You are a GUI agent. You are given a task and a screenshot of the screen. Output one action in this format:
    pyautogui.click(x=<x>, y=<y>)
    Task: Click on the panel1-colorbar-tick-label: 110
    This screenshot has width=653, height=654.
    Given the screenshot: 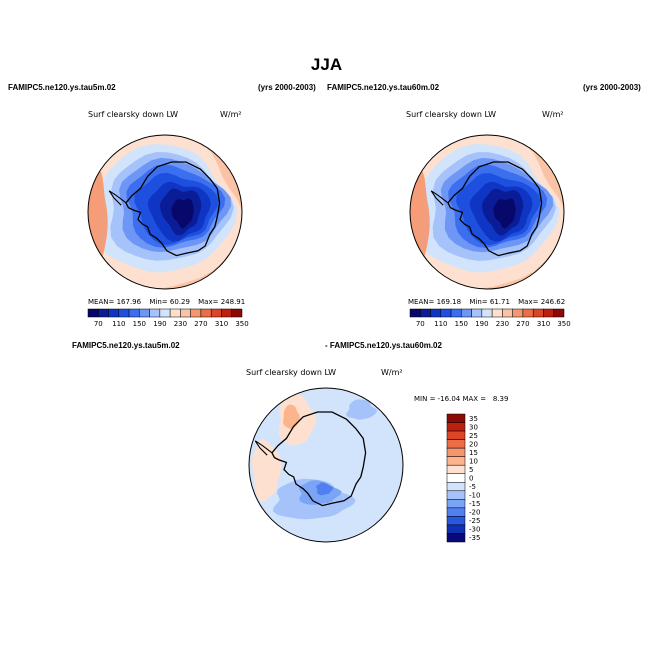 What is the action you would take?
    pyautogui.click(x=118, y=324)
    